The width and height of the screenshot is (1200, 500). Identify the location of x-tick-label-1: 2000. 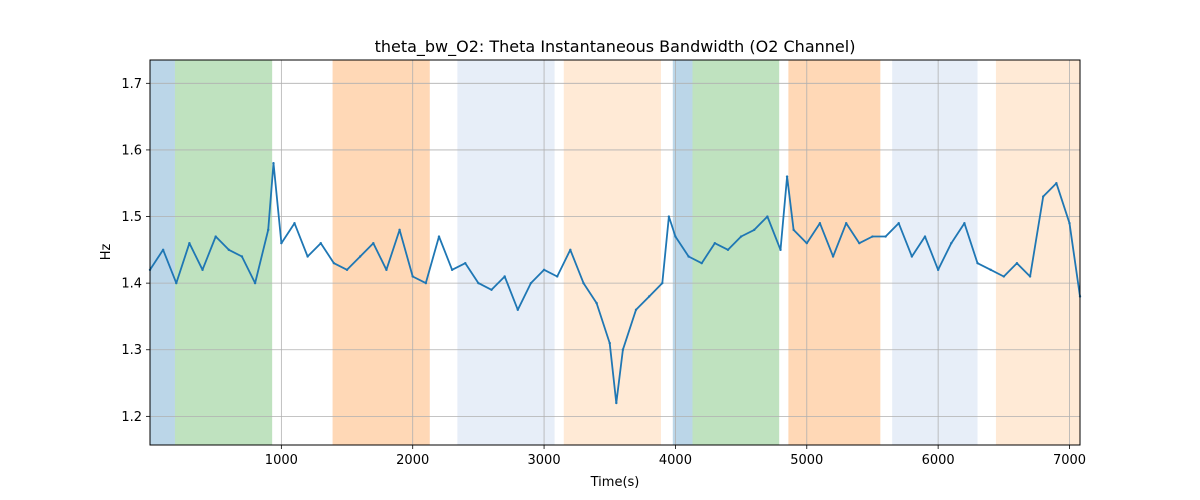
(412, 460).